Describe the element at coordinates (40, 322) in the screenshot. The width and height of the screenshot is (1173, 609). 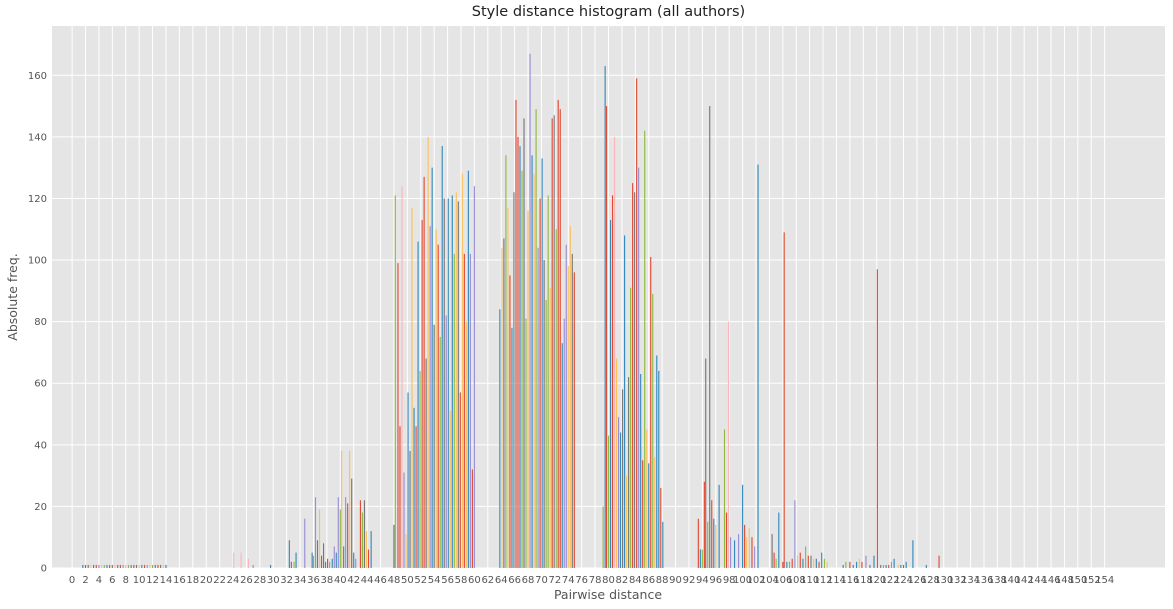
I see `y-tick-label: 80` at that location.